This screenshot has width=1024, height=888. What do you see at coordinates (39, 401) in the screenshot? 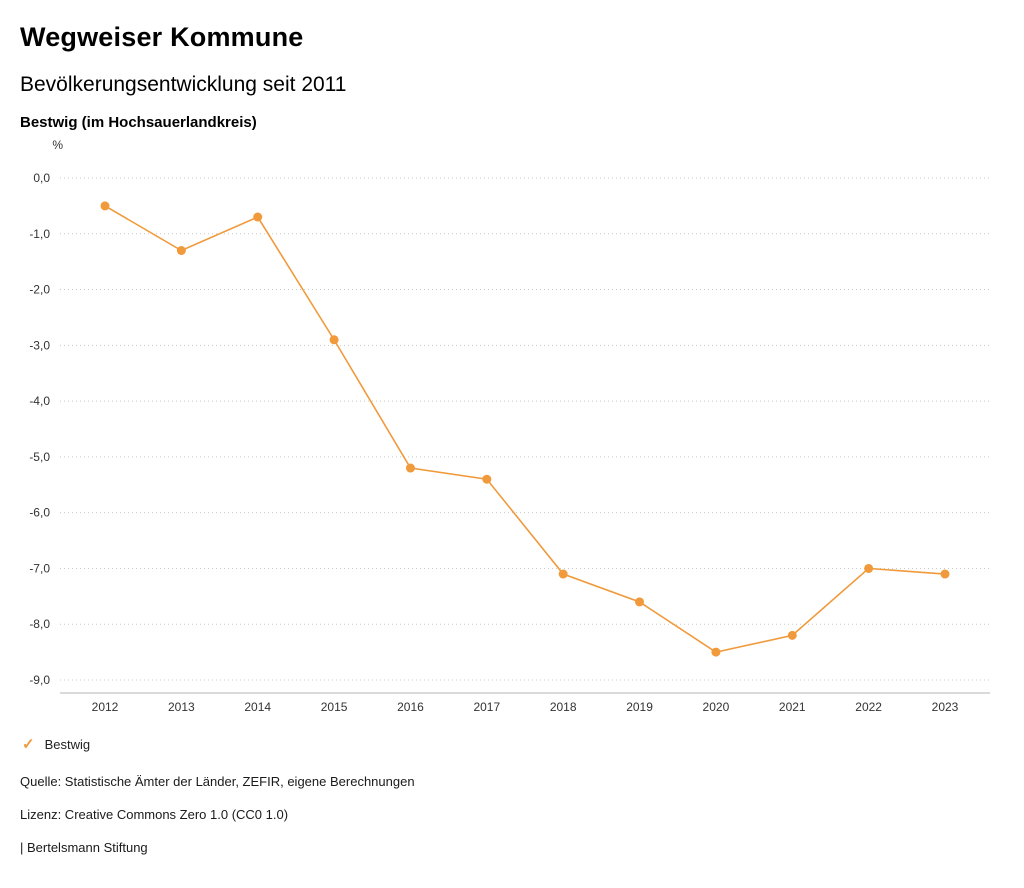
I see `y-tick-label: -4,0` at bounding box center [39, 401].